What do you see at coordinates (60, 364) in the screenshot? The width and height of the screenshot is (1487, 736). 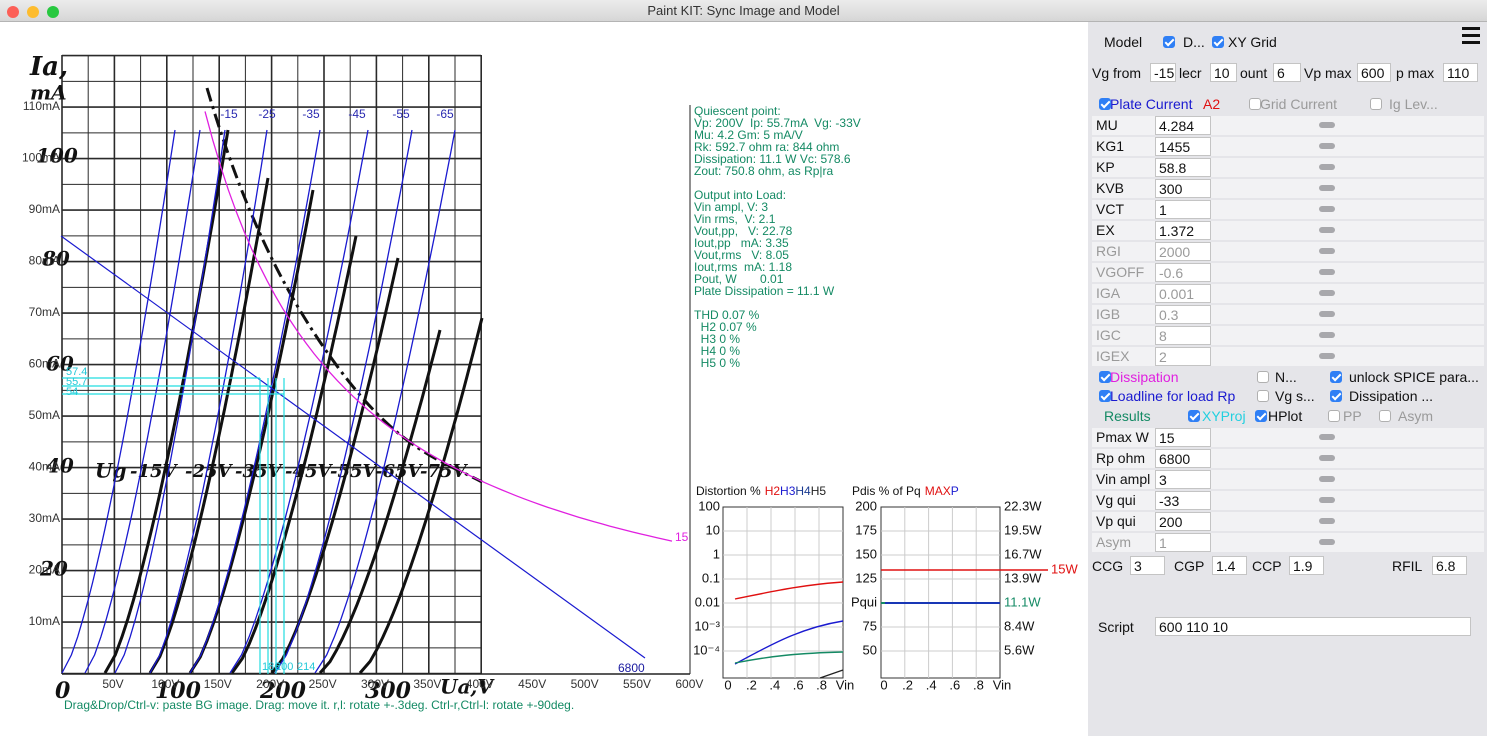 I see `scan-label: 60` at bounding box center [60, 364].